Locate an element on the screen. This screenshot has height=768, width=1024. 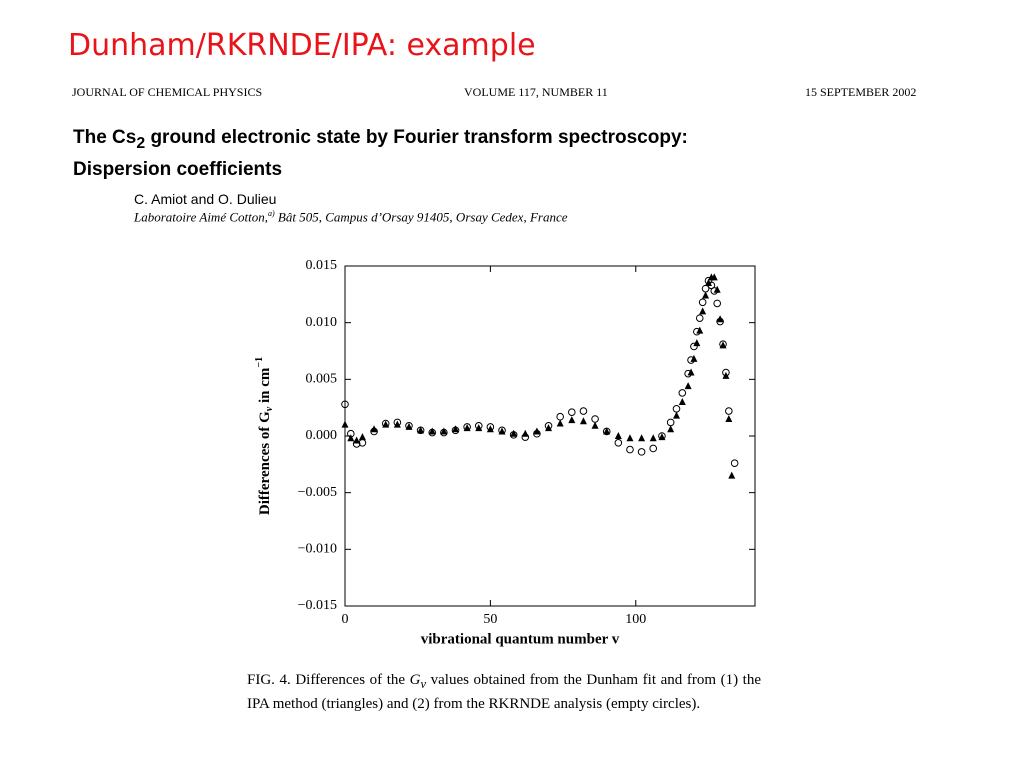
title-sub: 2 is located at coordinates (141, 143).